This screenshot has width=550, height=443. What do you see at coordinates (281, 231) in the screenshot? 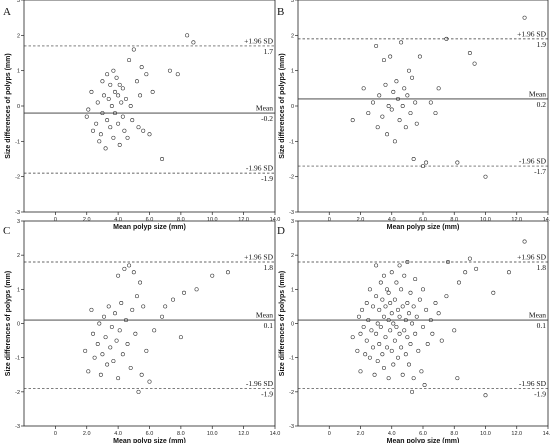
I see `panel-label: D` at bounding box center [281, 231].